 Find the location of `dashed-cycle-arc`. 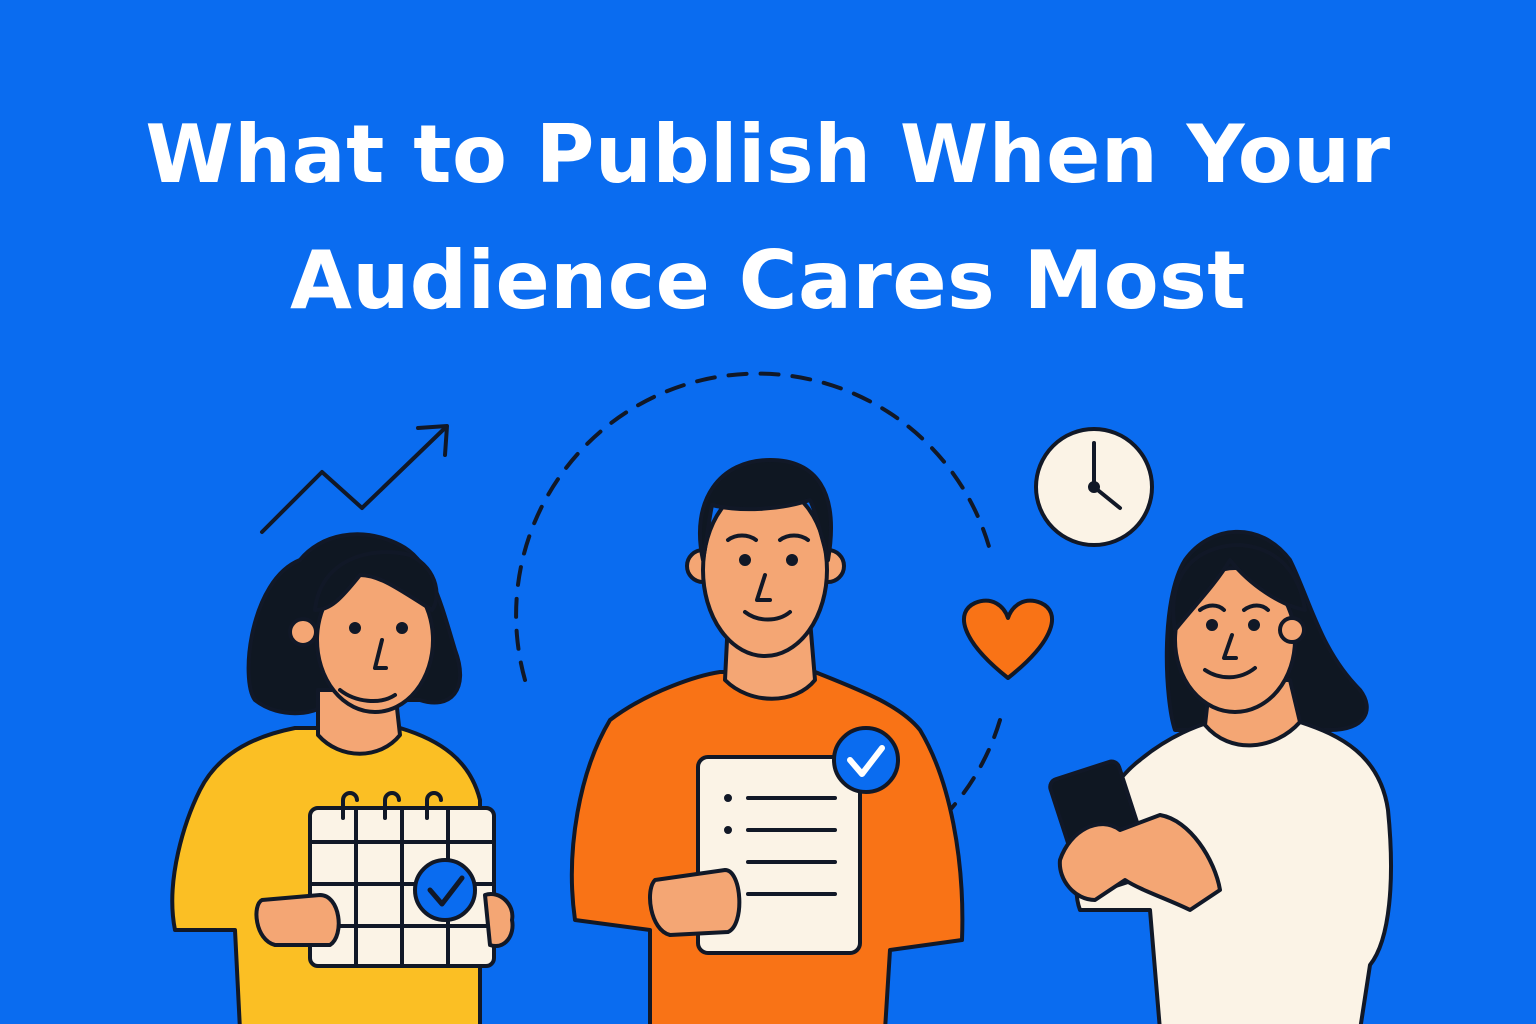

dashed-cycle-arc is located at coordinates (753, 526).